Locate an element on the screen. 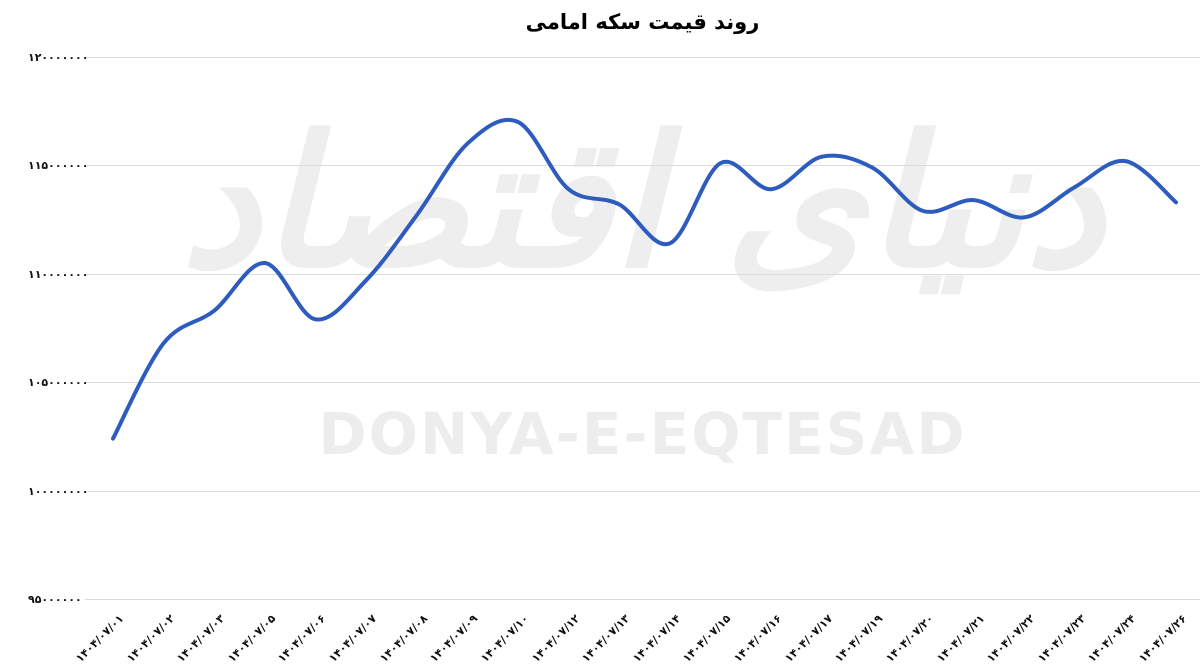 The image size is (1200, 671). chart-title: روند قیمت سکه امامی is located at coordinates (642, 22).